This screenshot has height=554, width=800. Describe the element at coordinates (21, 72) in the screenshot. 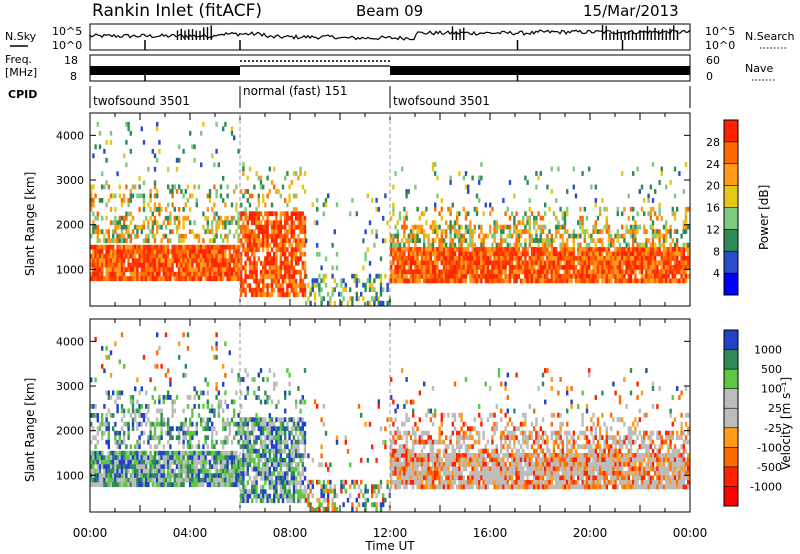

I see `freq-label-2: [MHz]` at that location.